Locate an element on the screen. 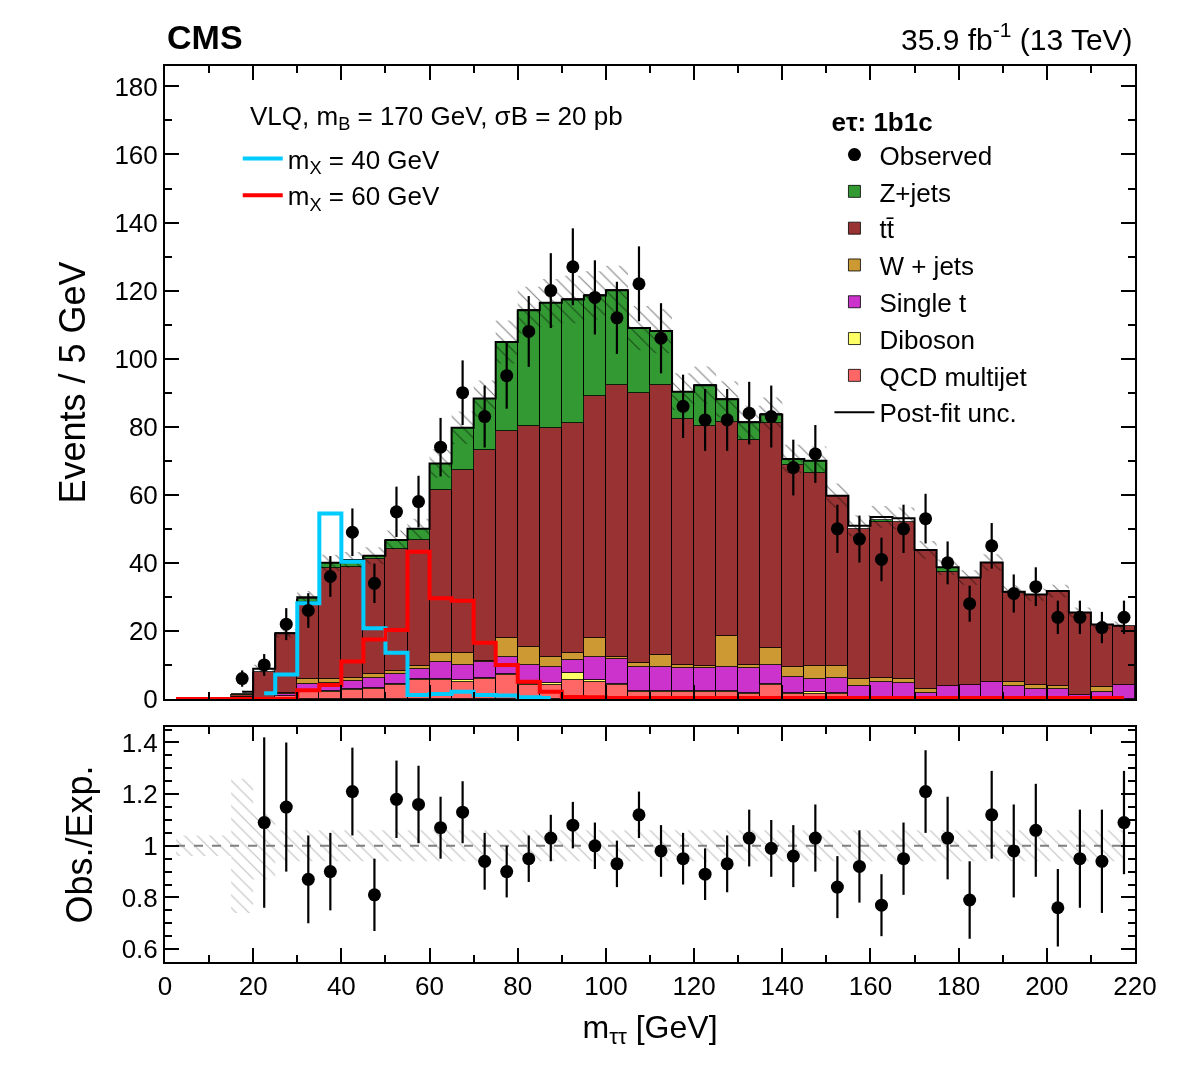  y-tick-label: 160 is located at coordinates (136, 154).